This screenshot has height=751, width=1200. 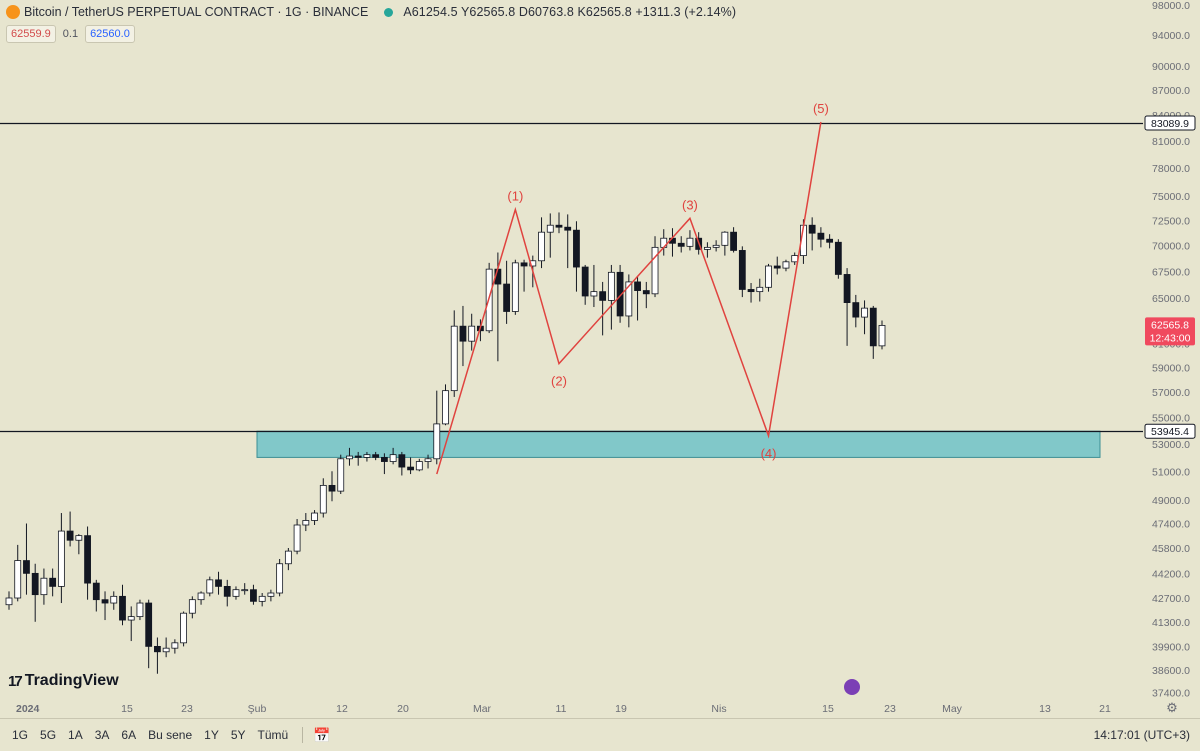 What do you see at coordinates (1171, 599) in the screenshot?
I see `price-tick-label: 42700.0` at bounding box center [1171, 599].